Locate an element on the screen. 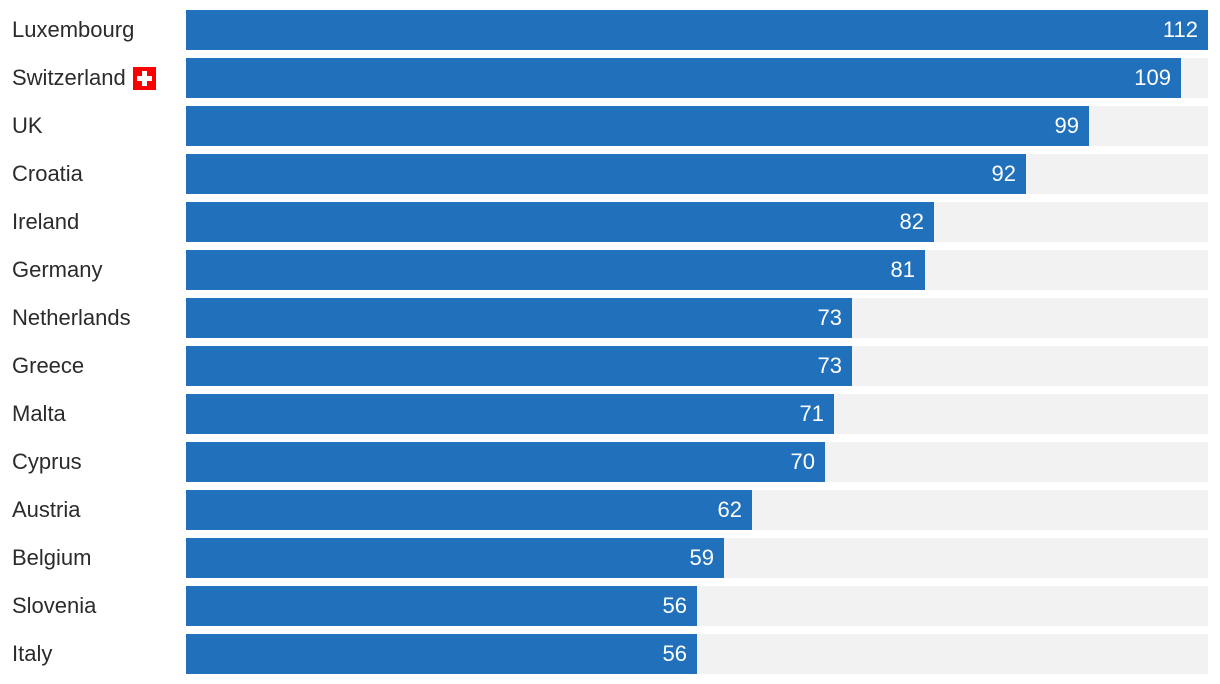 The width and height of the screenshot is (1220, 684). bar: 62 is located at coordinates (469, 510).